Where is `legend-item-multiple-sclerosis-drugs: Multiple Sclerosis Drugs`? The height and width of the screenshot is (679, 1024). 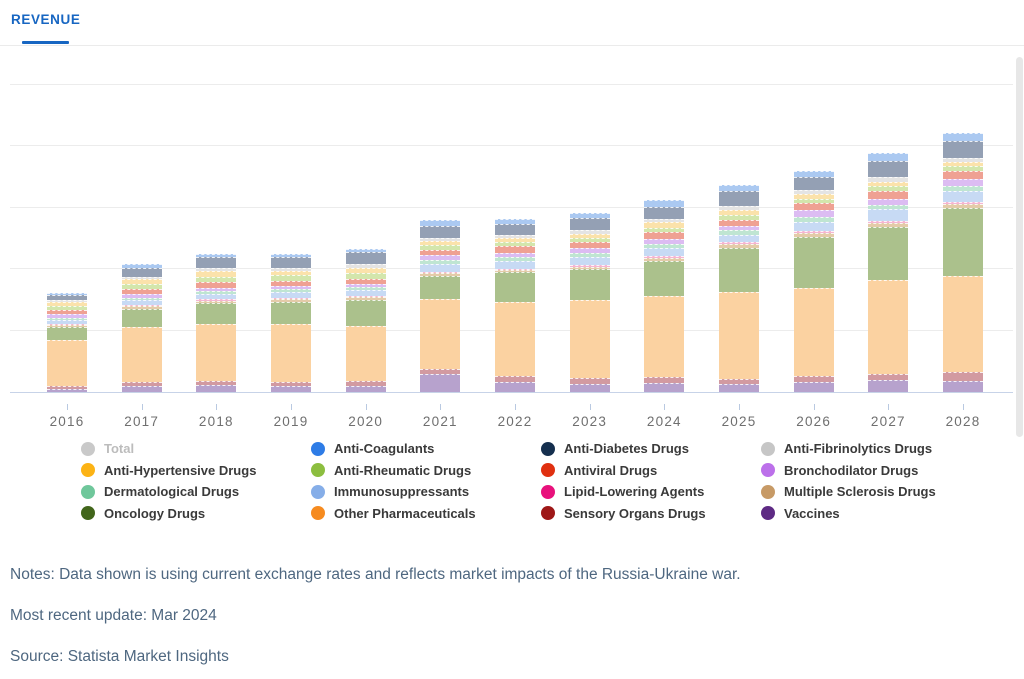 legend-item-multiple-sclerosis-drugs: Multiple Sclerosis Drugs is located at coordinates (892, 491).